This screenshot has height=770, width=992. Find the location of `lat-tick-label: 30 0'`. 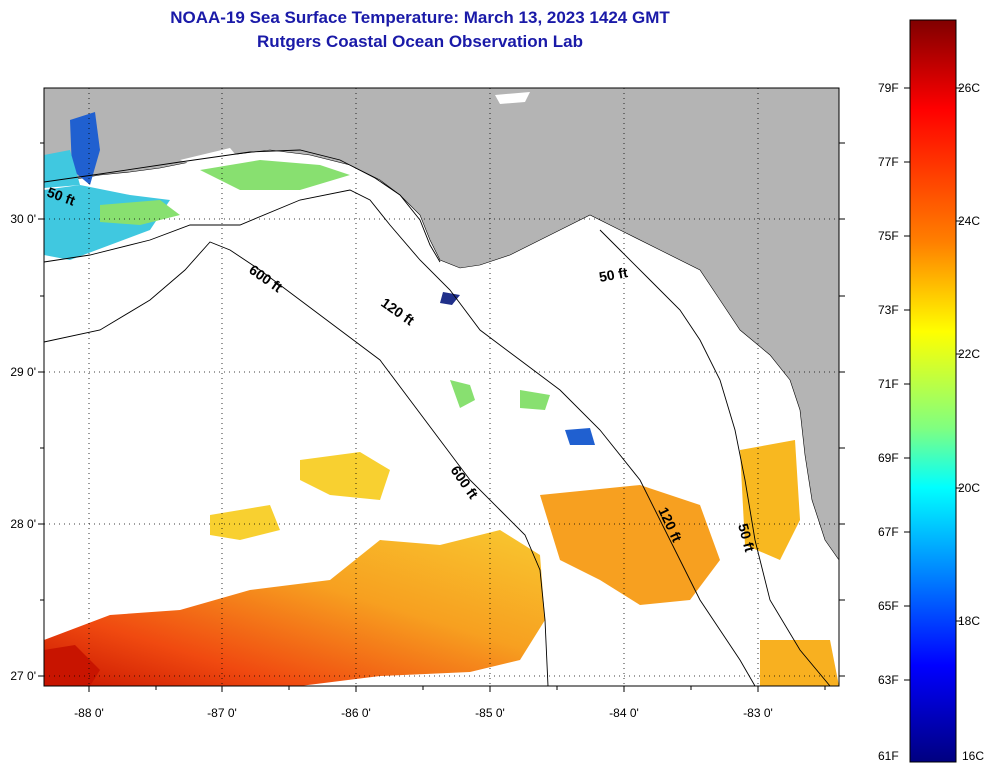

lat-tick-label: 30 0' is located at coordinates (23, 219).